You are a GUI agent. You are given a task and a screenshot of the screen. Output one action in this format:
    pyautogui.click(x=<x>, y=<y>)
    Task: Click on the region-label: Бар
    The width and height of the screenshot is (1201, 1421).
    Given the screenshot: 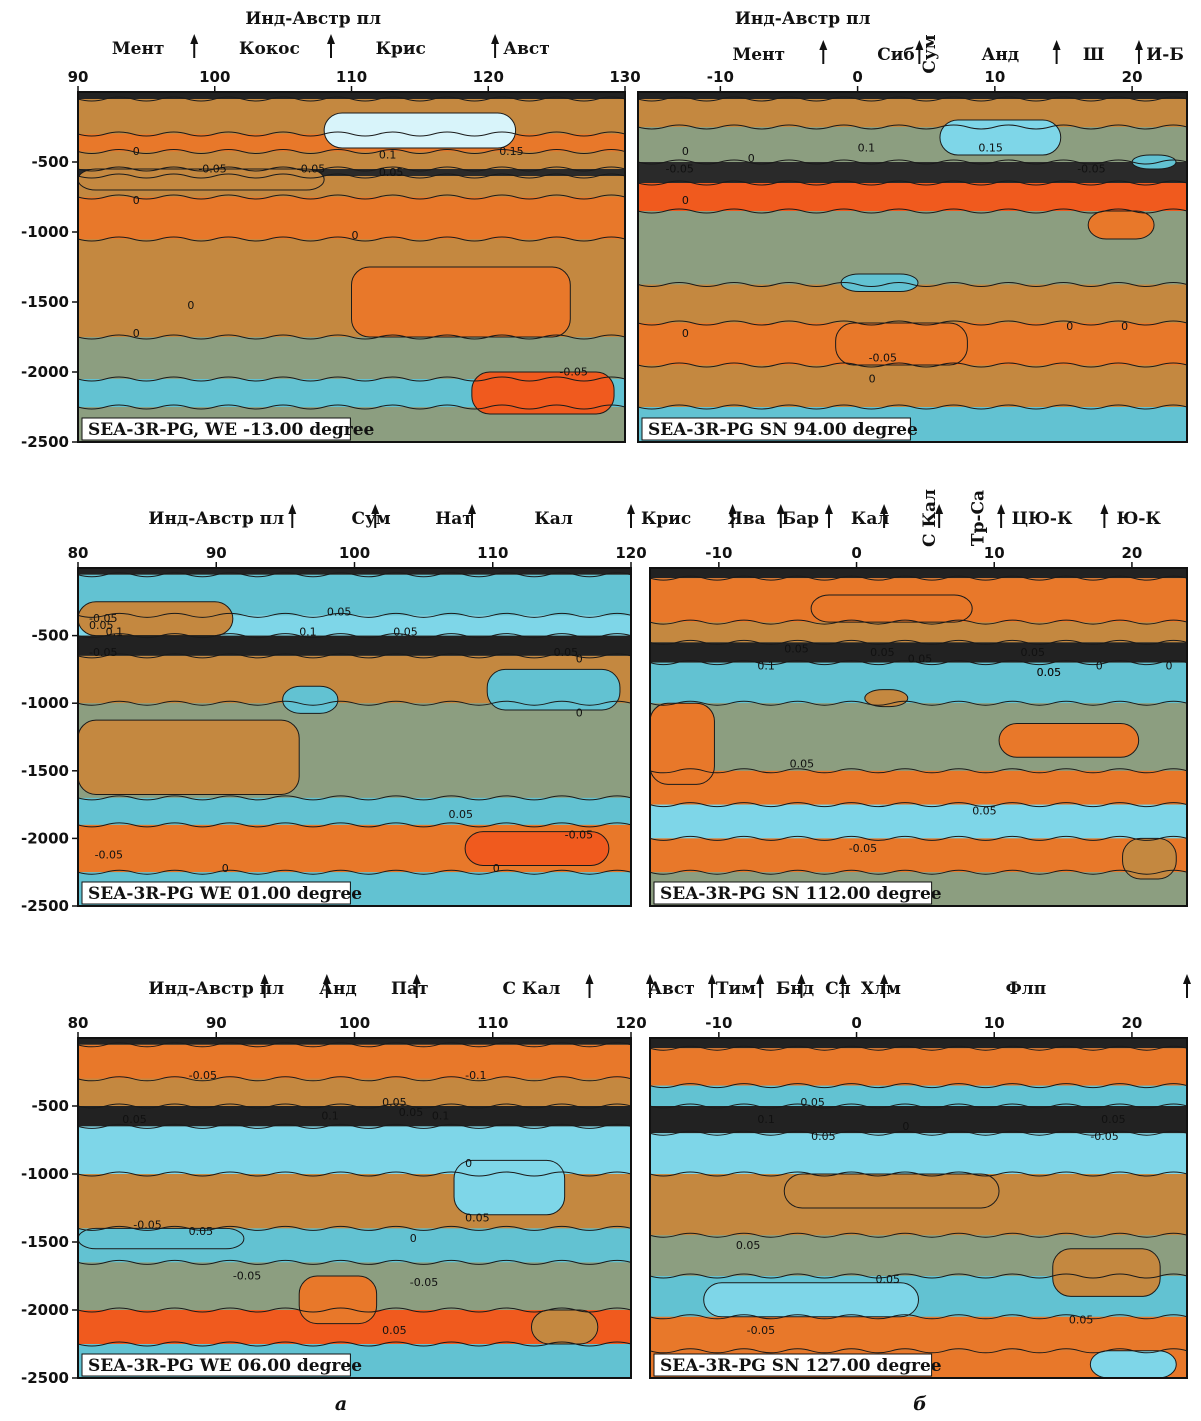 What is the action you would take?
    pyautogui.click(x=801, y=519)
    